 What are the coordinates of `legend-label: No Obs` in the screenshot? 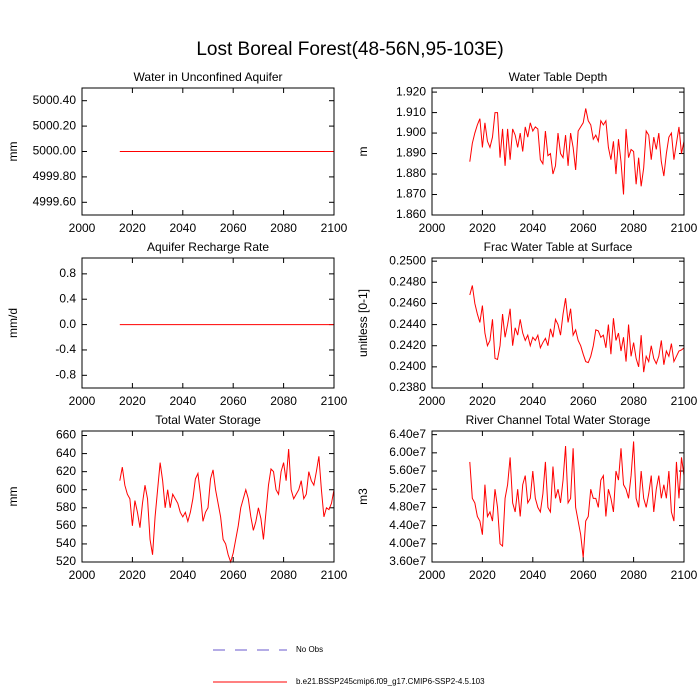 It's located at (309, 649).